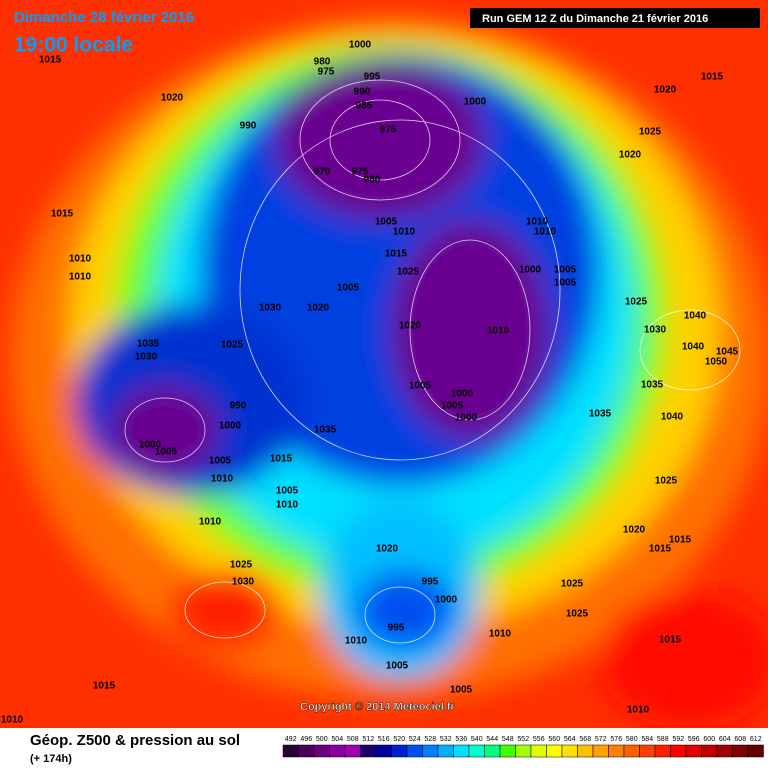 Image resolution: width=768 pixels, height=768 pixels. What do you see at coordinates (508, 739) in the screenshot?
I see `scale-label: 548` at bounding box center [508, 739].